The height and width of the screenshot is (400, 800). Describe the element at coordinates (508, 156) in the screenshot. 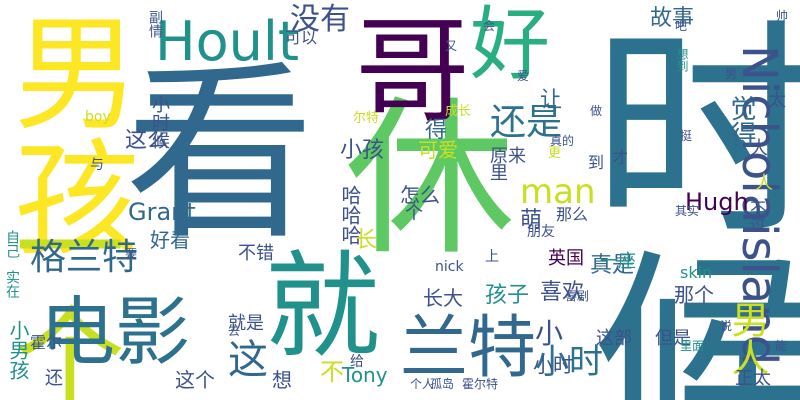

I see `word: 原来` at that location.